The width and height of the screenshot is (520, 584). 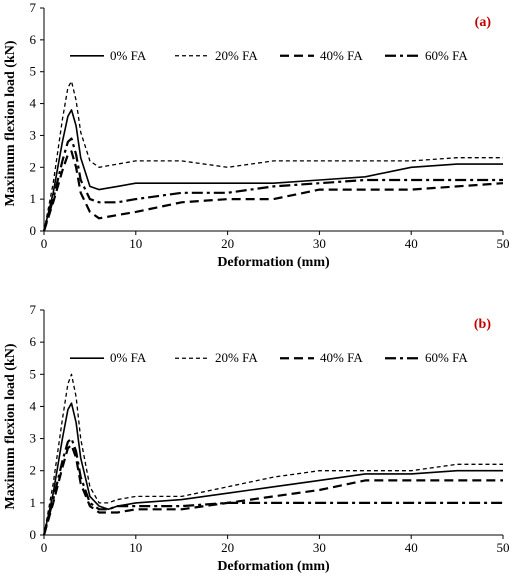 I want to click on panel-label: (b), so click(x=482, y=324).